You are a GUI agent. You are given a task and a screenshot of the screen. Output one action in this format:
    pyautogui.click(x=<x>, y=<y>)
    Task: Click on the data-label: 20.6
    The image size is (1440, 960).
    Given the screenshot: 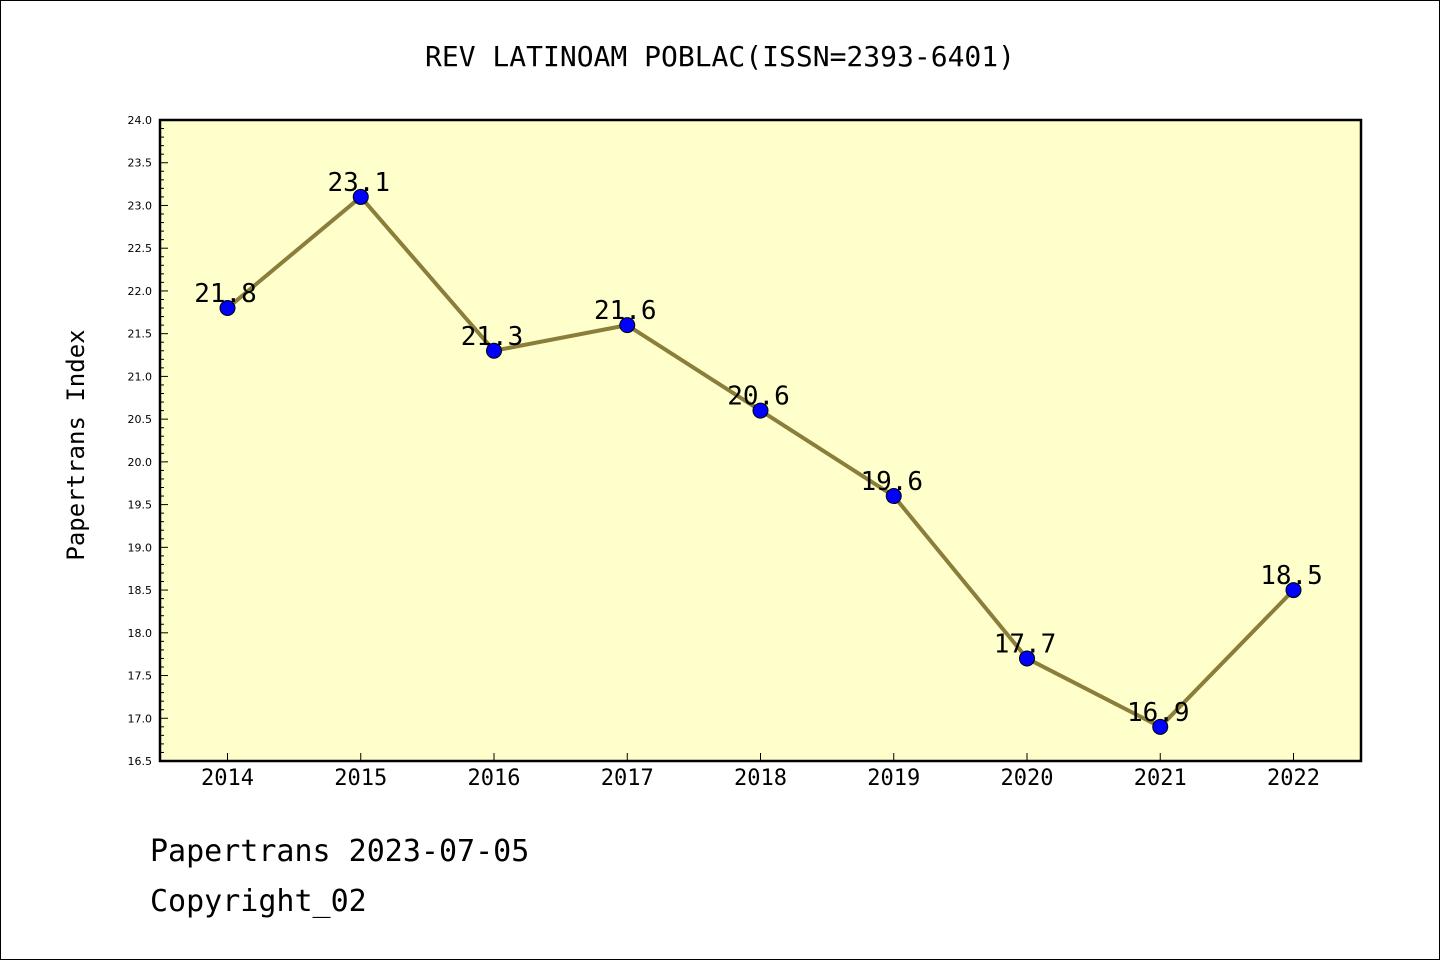 What is the action you would take?
    pyautogui.click(x=758, y=397)
    